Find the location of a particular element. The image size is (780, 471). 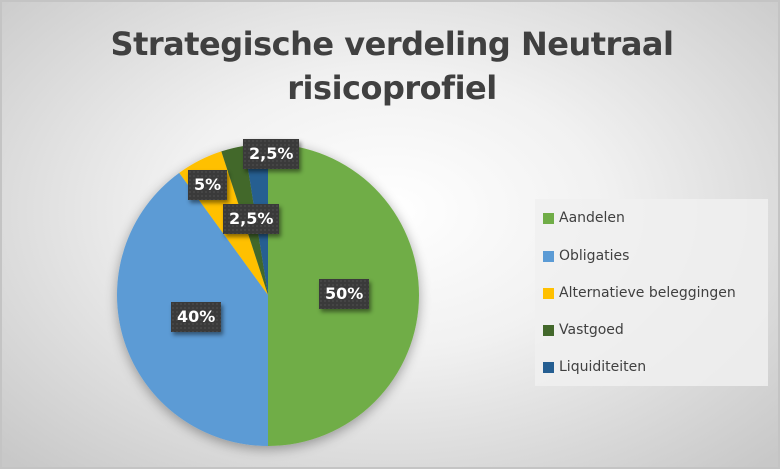

legend-item-aandelen: Aandelen is located at coordinates (584, 218).